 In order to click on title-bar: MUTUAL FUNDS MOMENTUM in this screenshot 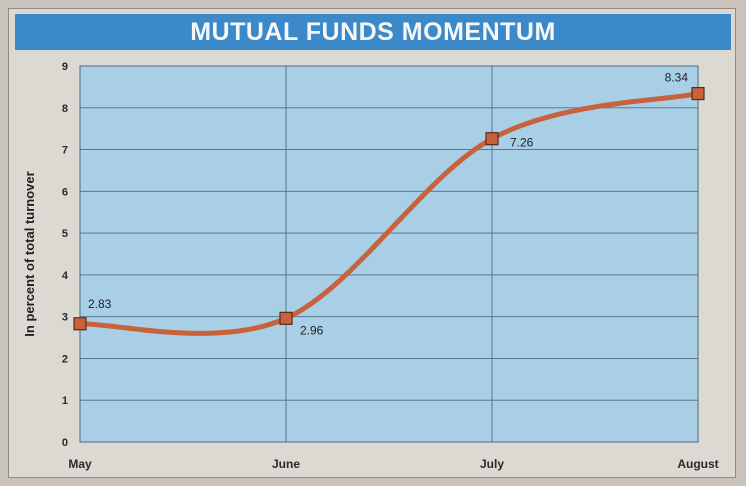, I will do `click(373, 32)`.